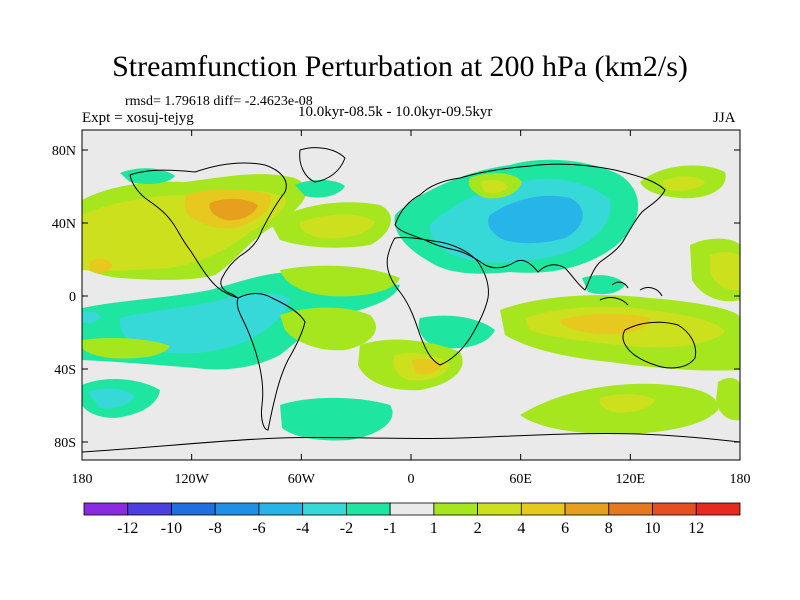 Image resolution: width=800 pixels, height=600 pixels. Describe the element at coordinates (302, 479) in the screenshot. I see `lon-tick-label: 60W` at that location.